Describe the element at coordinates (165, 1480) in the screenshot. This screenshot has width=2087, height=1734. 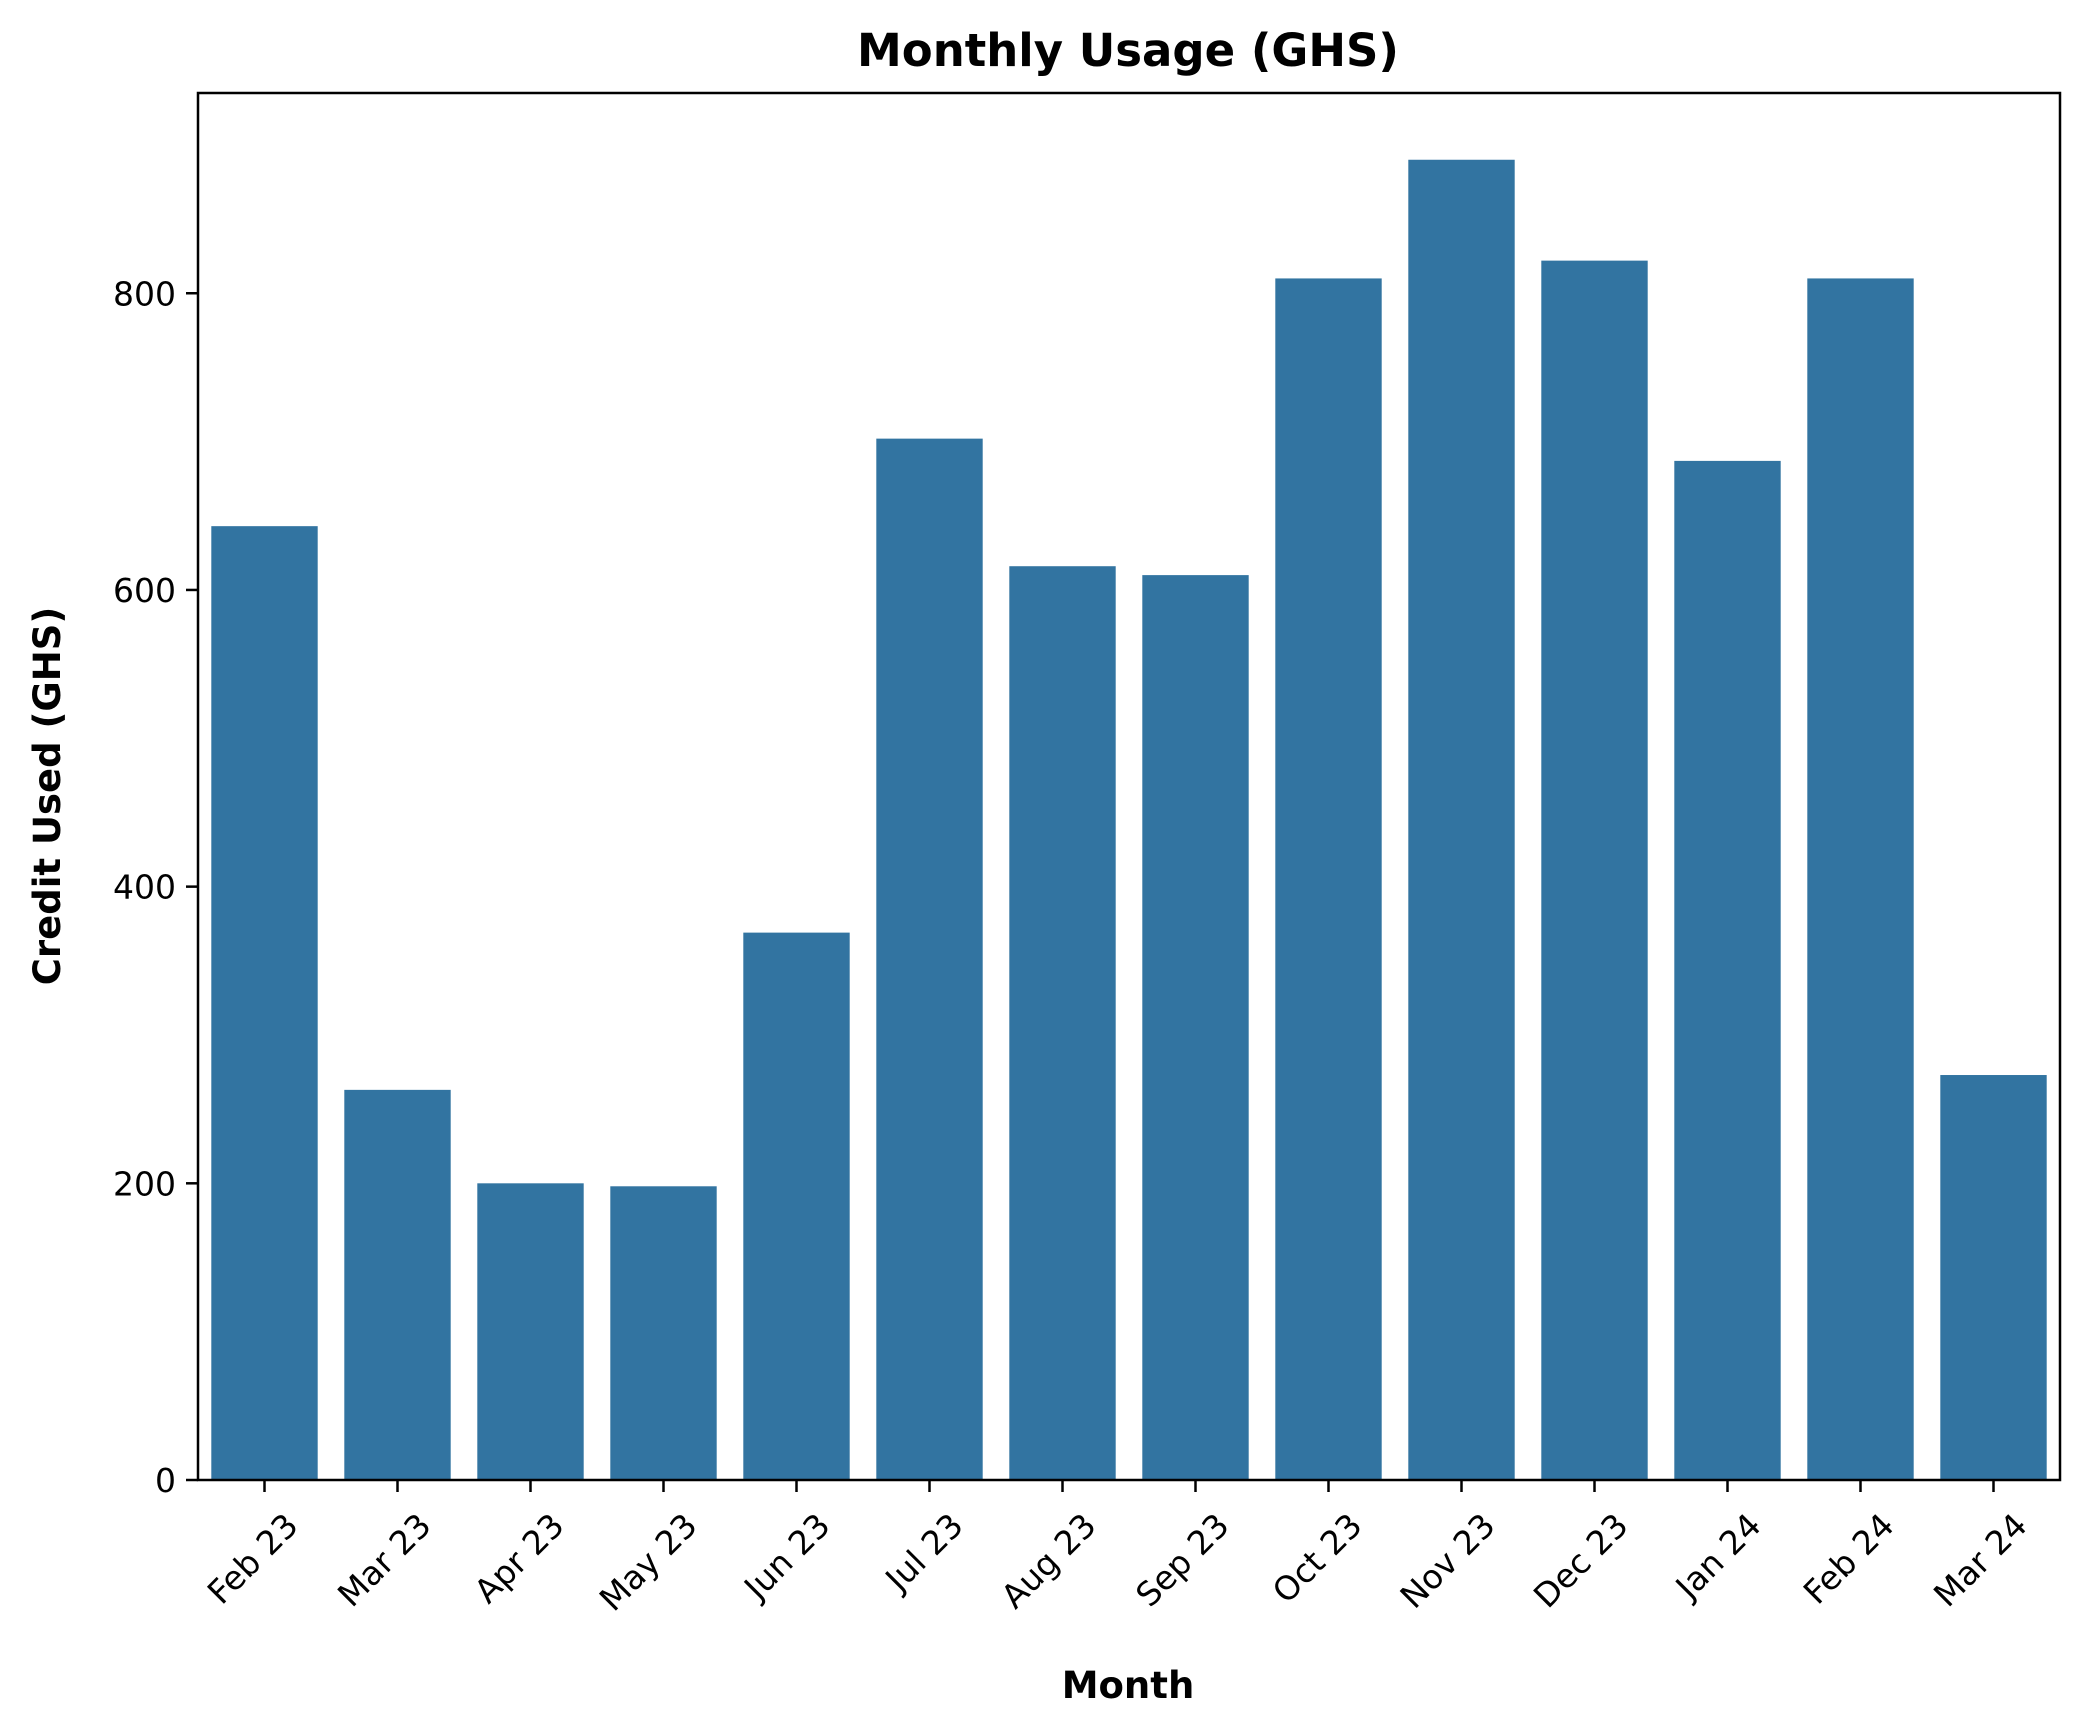
I see `y-tick-label: 0` at that location.